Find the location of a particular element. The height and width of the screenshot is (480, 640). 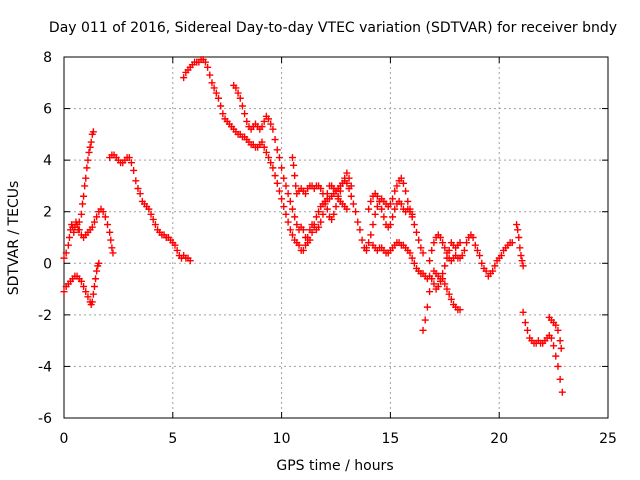

y-tick-labels: -6 -4 -2 0 2 4 6 8 is located at coordinates (45, 238).